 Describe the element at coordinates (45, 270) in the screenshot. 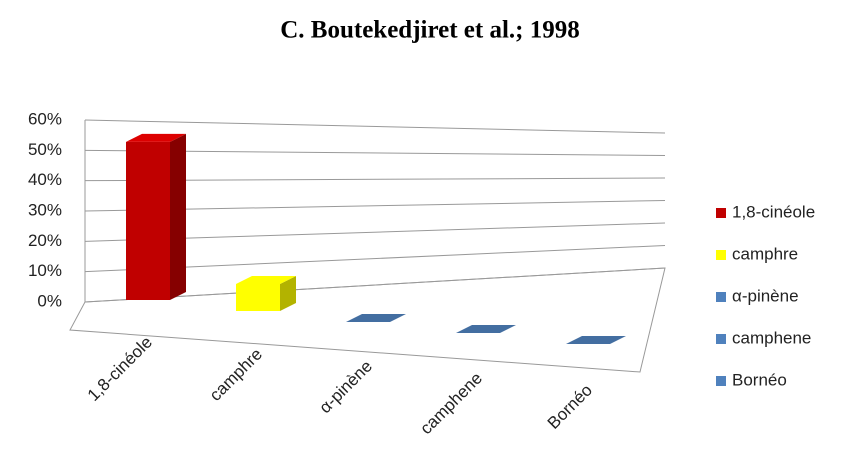

I see `y-tick-label: 10%` at that location.